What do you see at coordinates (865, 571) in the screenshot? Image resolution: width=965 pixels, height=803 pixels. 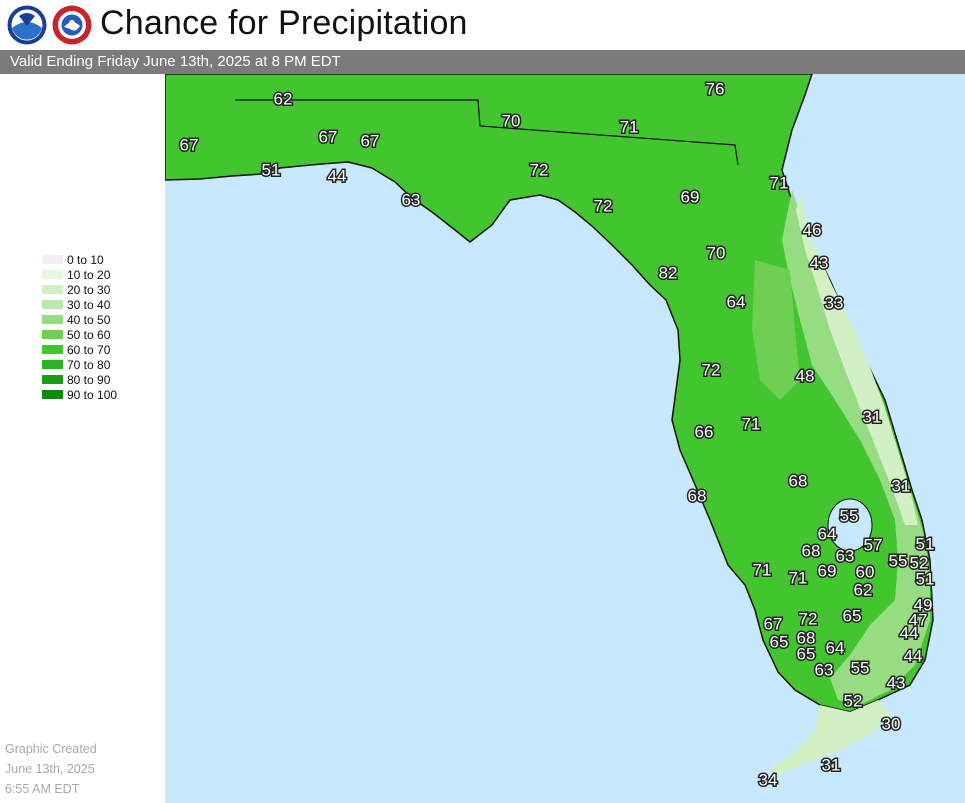 I see `precip-value-label: 60` at bounding box center [865, 571].